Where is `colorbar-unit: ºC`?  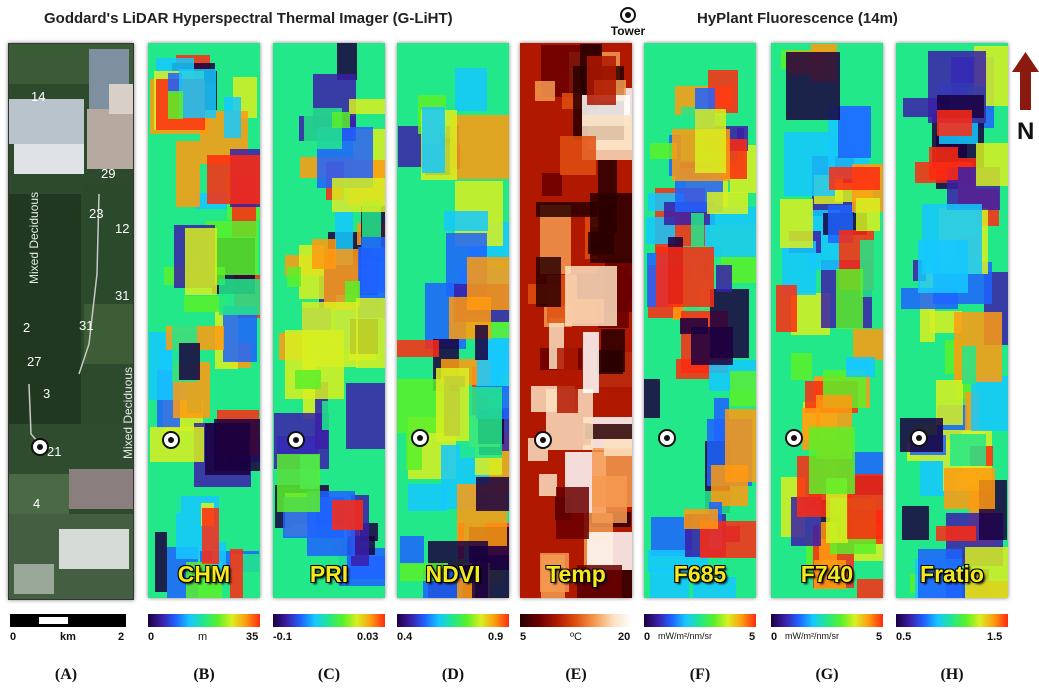 colorbar-unit: ºC is located at coordinates (576, 637).